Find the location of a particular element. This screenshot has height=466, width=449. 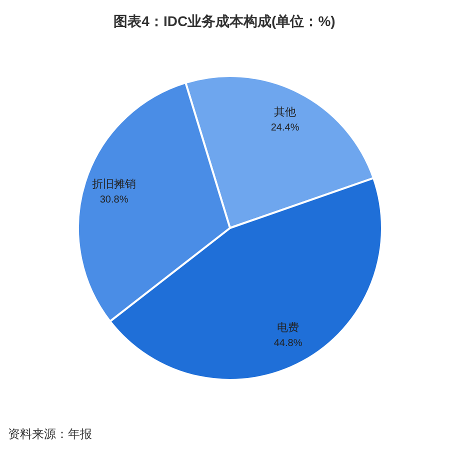

chart-title: 图表4：IDC业务成本构成(单位：%) is located at coordinates (225, 21).